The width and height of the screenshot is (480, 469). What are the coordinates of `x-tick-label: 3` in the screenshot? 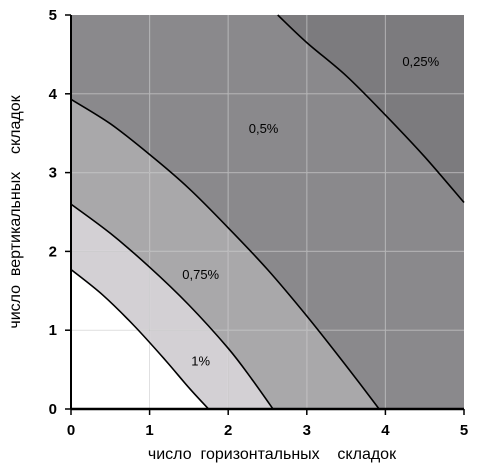 It's located at (307, 430).